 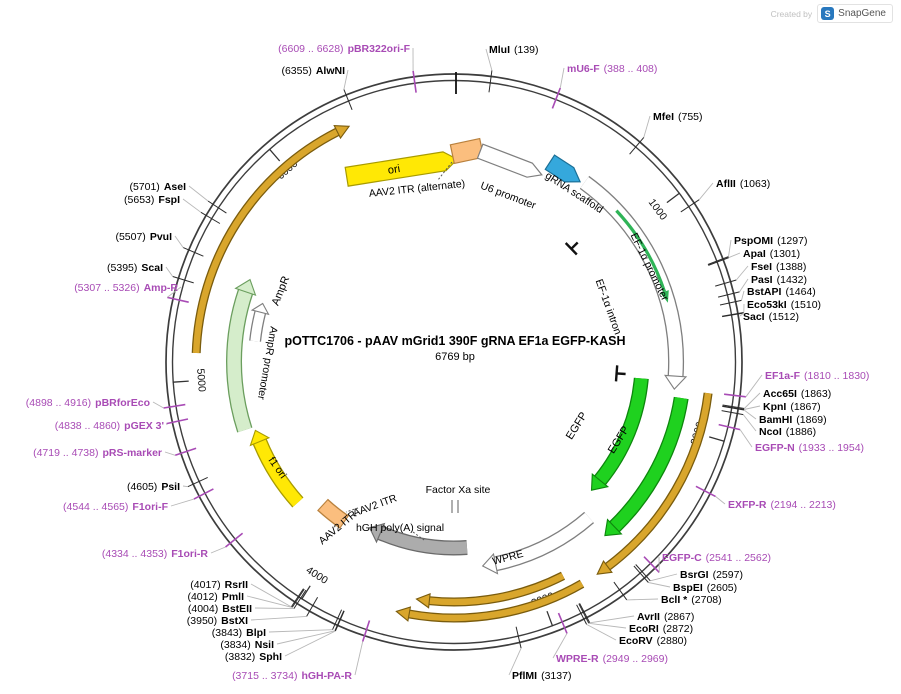 I want to click on site-label-bsteii: (4004) BstEII, so click(x=220, y=609).